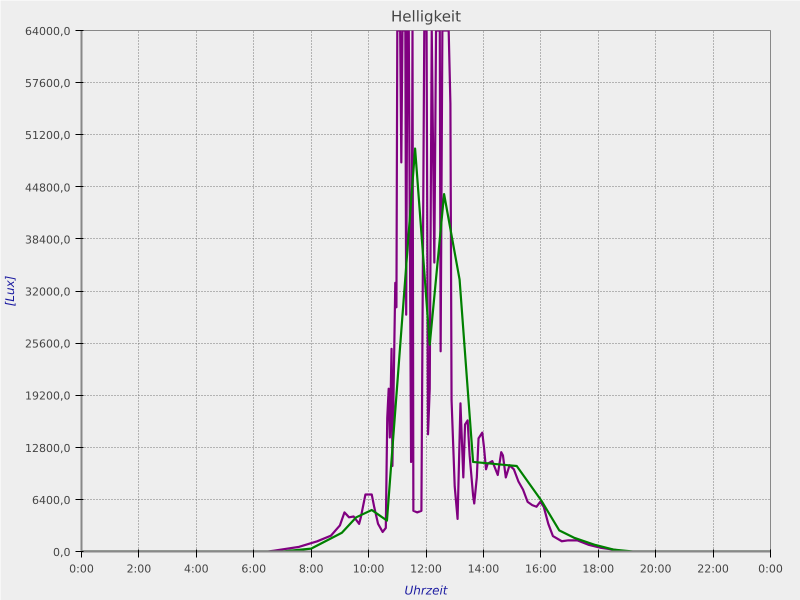  What do you see at coordinates (10, 290) in the screenshot?
I see `y-axis-title: [Lux]` at bounding box center [10, 290].